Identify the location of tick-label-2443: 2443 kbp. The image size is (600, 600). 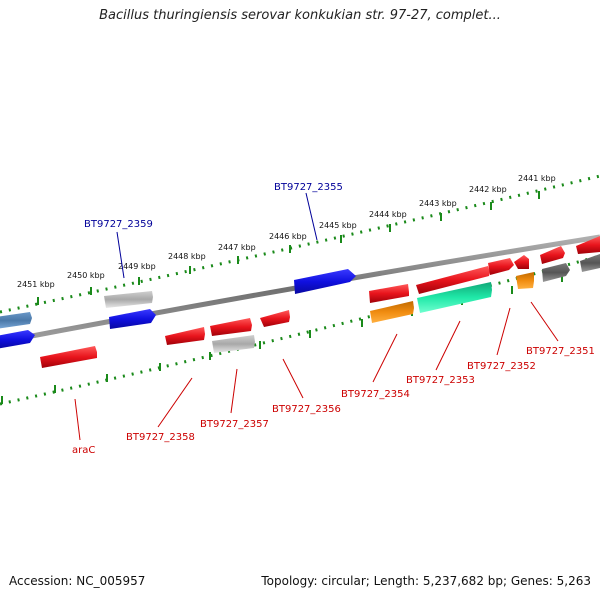
(438, 203).